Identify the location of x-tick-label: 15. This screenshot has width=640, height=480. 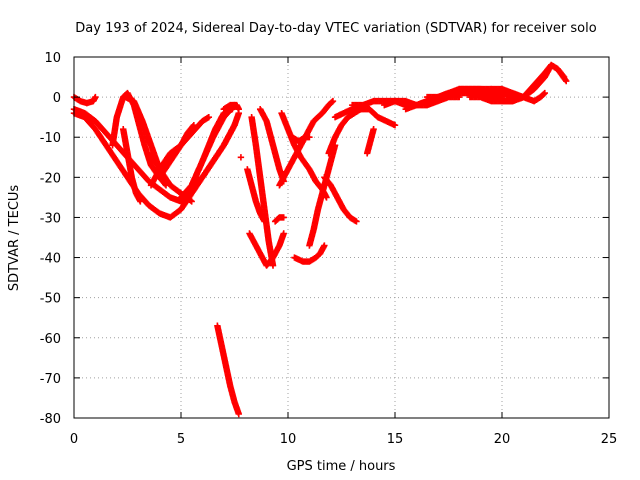
(395, 439).